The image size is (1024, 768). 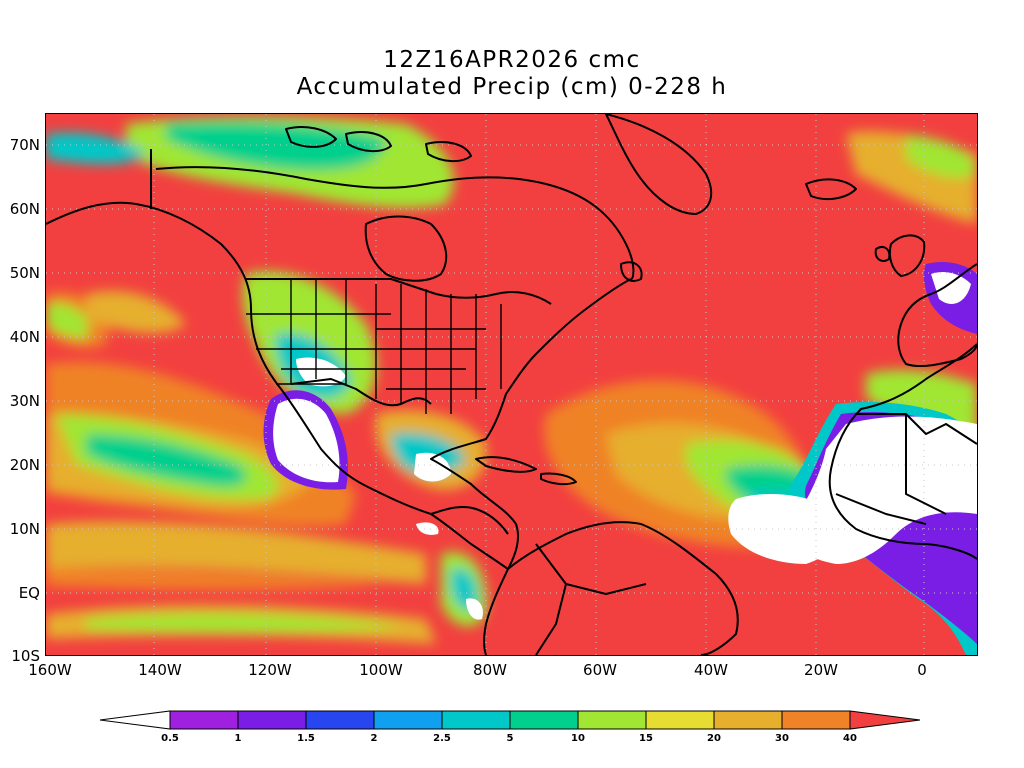 What do you see at coordinates (29, 593) in the screenshot?
I see `lat-label-eq: EQ` at bounding box center [29, 593].